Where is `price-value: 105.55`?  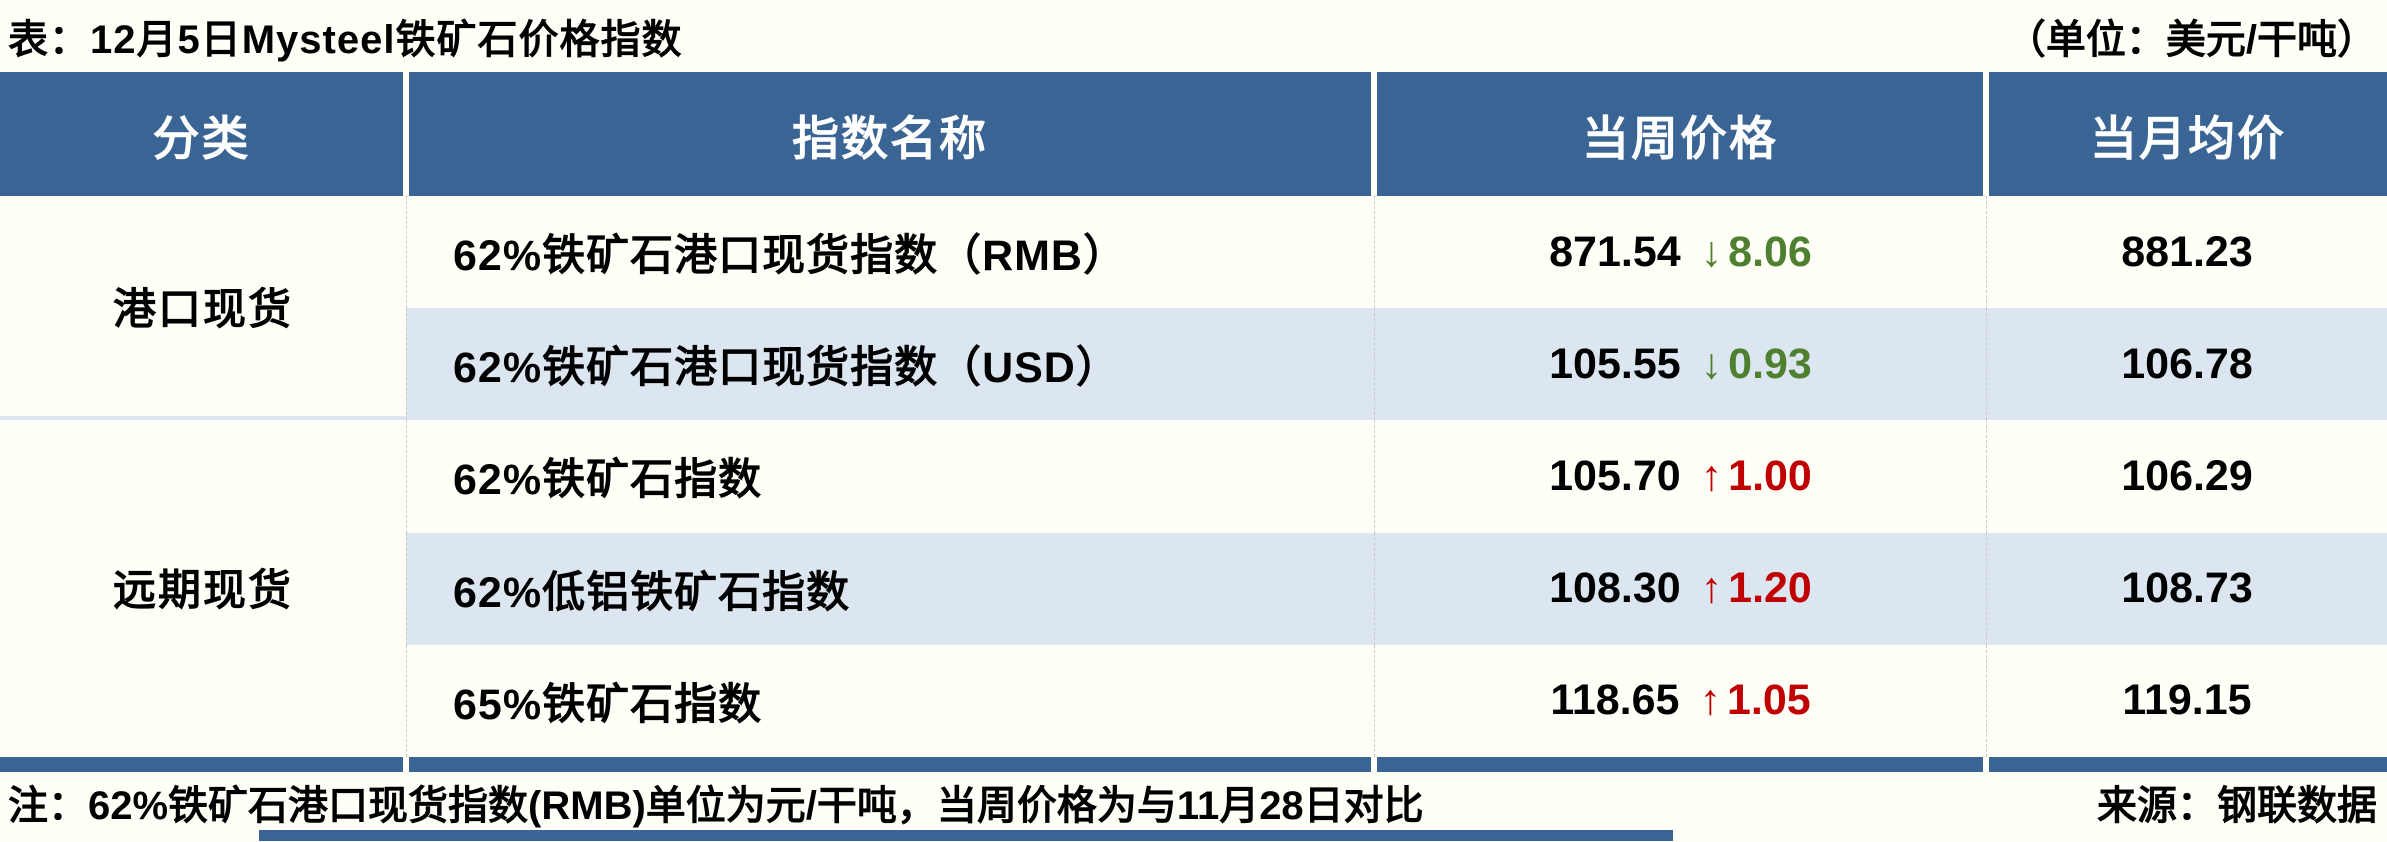
price-value: 105.55 is located at coordinates (1615, 363).